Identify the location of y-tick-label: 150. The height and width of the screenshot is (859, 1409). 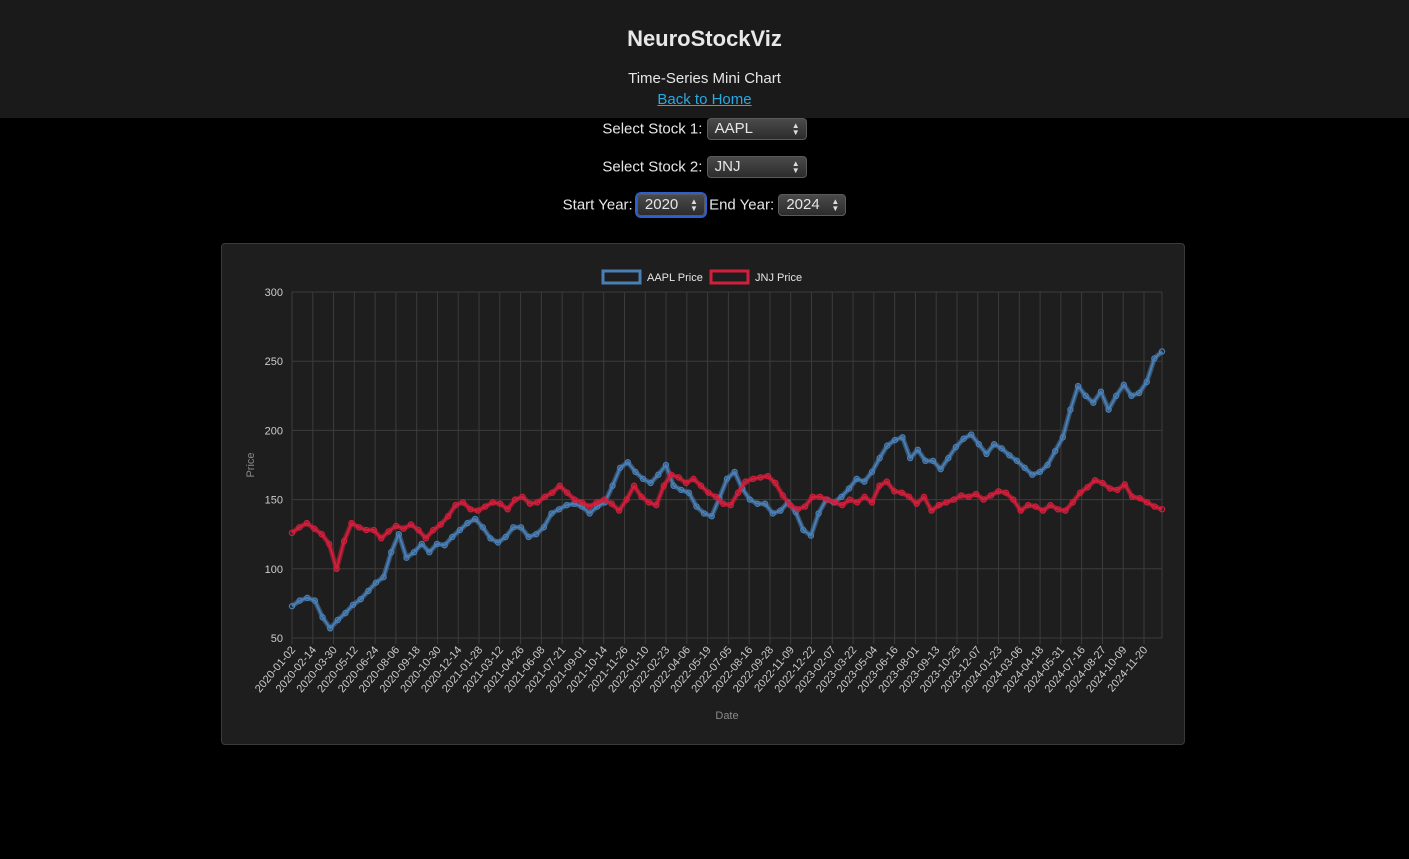
(274, 501).